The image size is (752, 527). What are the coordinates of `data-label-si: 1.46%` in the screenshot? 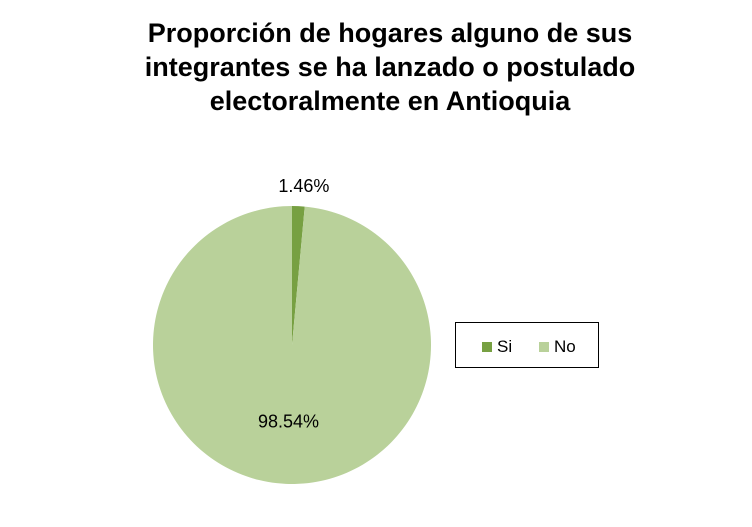 It's located at (303, 186).